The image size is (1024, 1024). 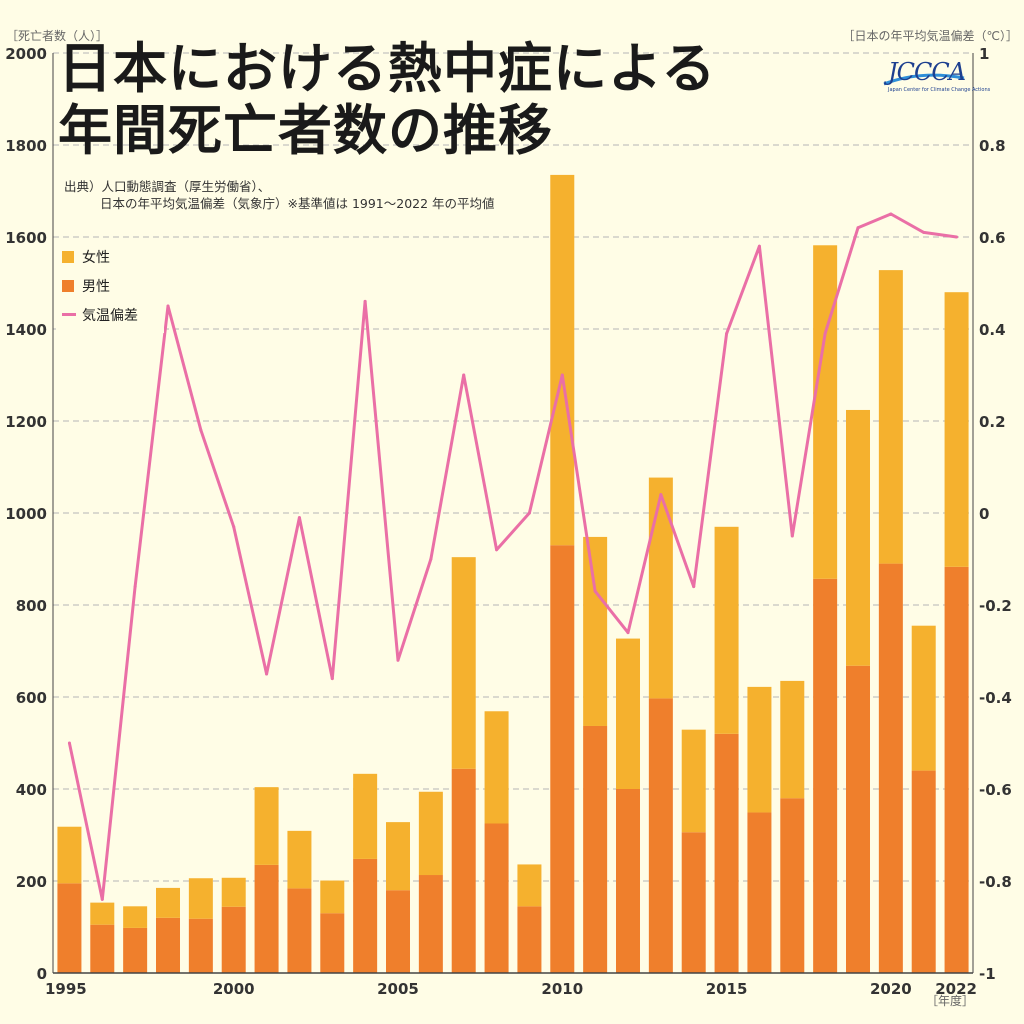 I want to click on y-tick-label: 200, so click(x=31, y=882).